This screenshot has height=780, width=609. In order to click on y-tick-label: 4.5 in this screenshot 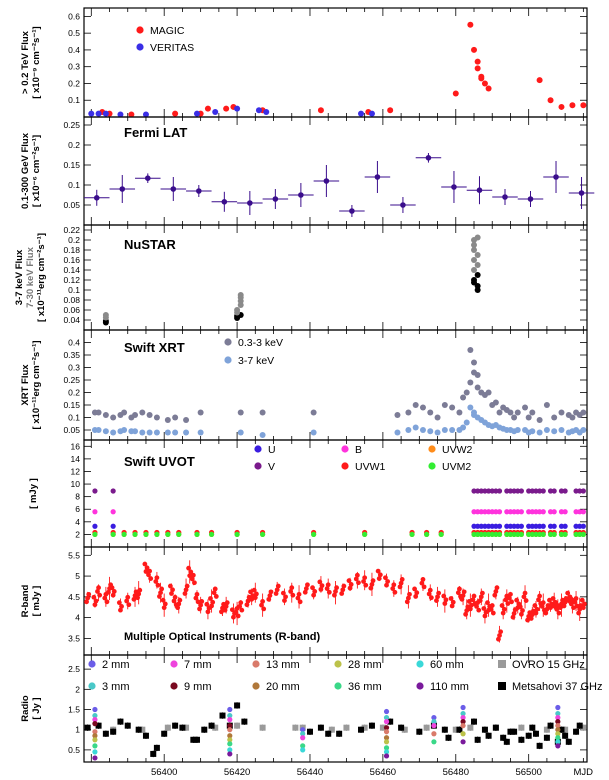, I will do `click(74, 597)`.